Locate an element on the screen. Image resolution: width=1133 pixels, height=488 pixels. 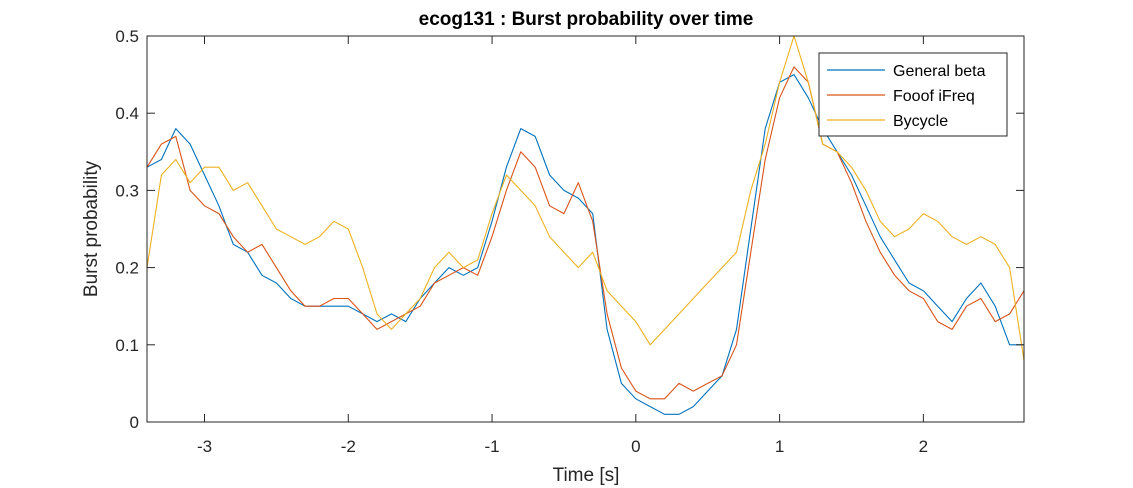
y-tick-label: 0.4 is located at coordinates (127, 113).